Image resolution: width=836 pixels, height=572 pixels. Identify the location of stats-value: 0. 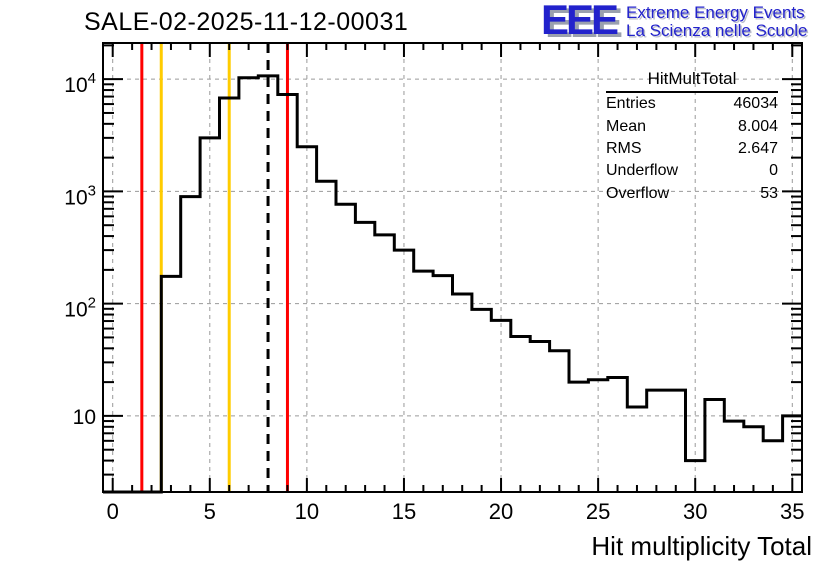
(773, 171).